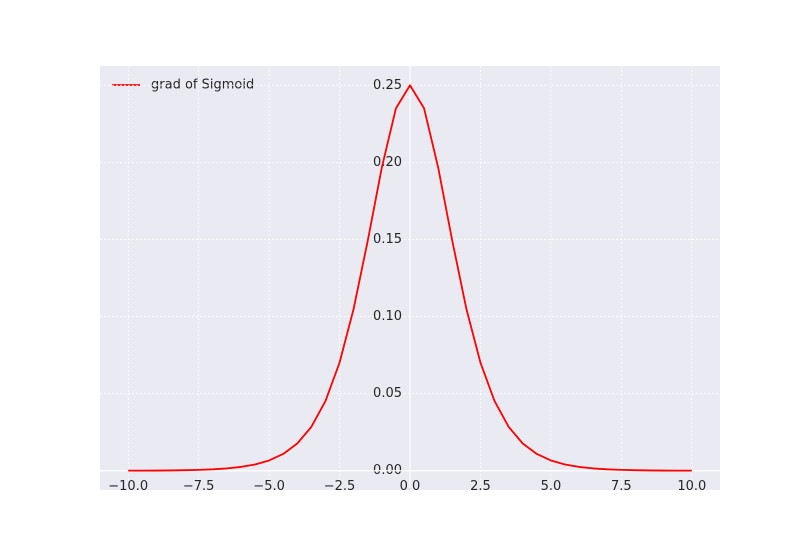 This screenshot has width=800, height=554. I want to click on x-tick-label: −2.5, so click(340, 486).